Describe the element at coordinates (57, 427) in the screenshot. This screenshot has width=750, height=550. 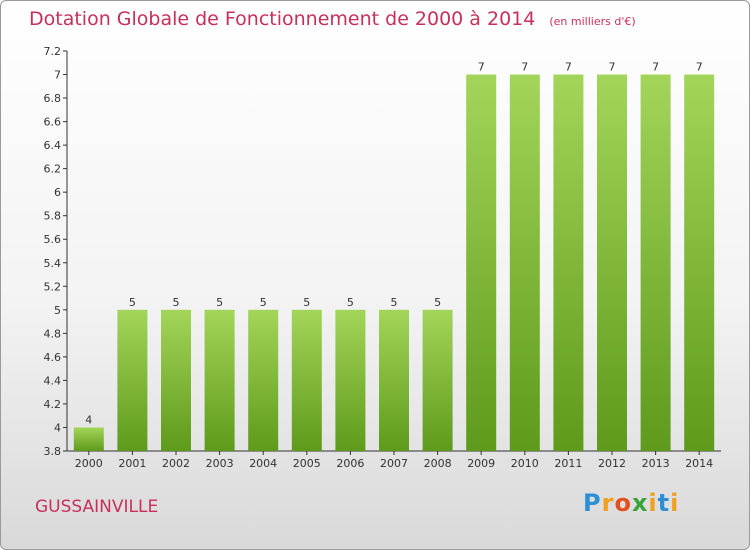
I see `y-tick-label: 4` at that location.